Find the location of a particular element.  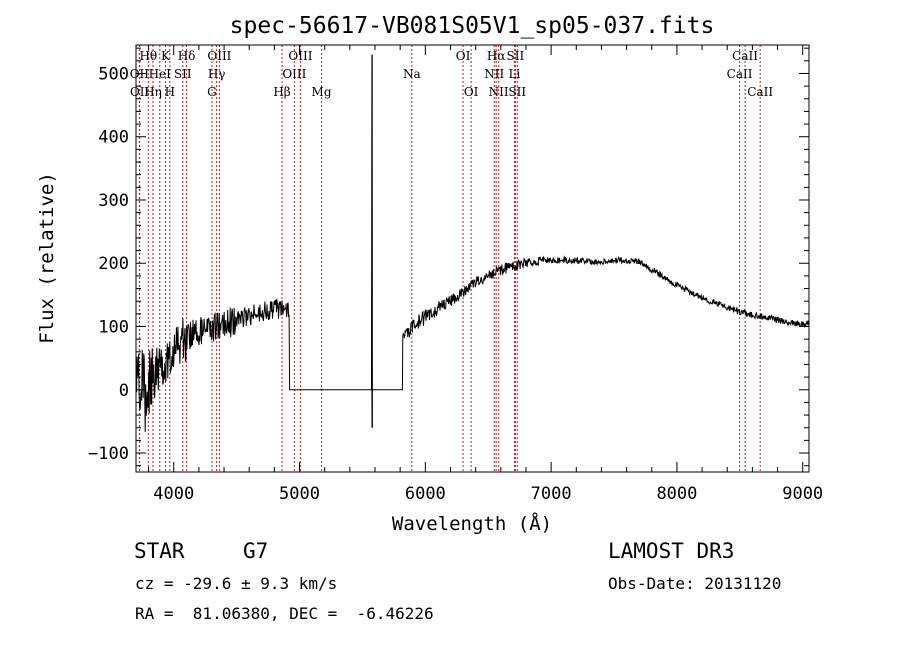

observation-date: Obs-Date: 20131120 is located at coordinates (695, 583).